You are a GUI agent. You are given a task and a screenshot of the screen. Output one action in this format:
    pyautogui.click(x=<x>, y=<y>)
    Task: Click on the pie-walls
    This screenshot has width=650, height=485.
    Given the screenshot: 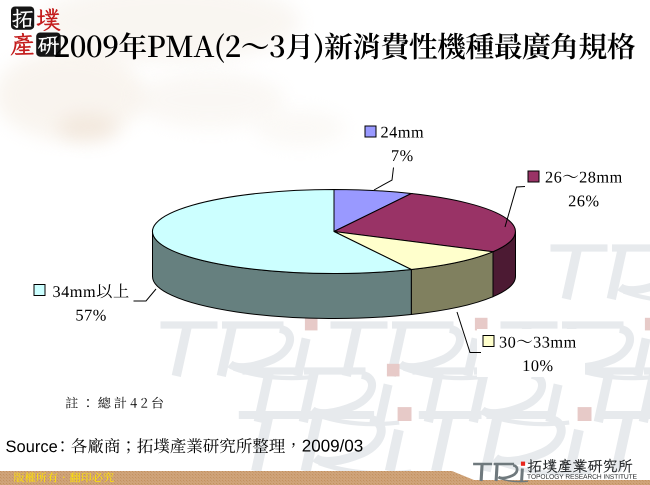 What is the action you would take?
    pyautogui.click(x=334, y=275)
    